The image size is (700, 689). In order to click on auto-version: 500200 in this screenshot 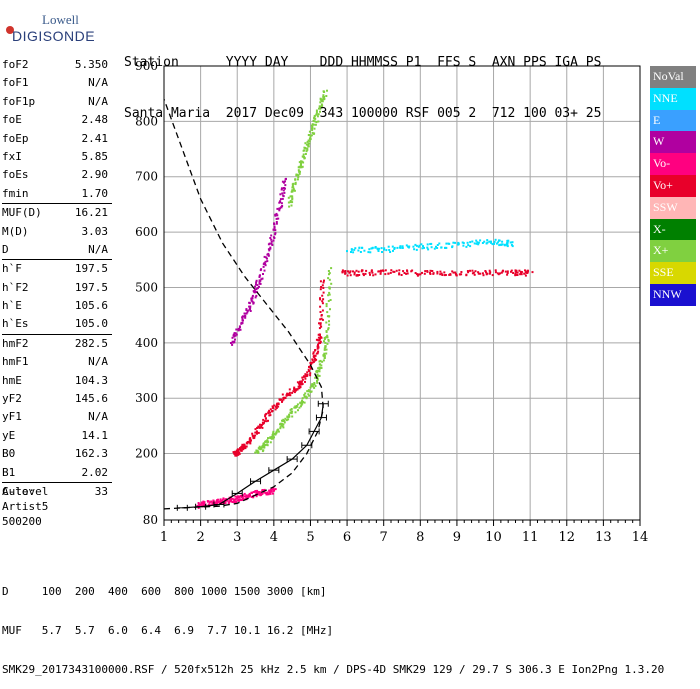, I will do `click(22, 521)`.